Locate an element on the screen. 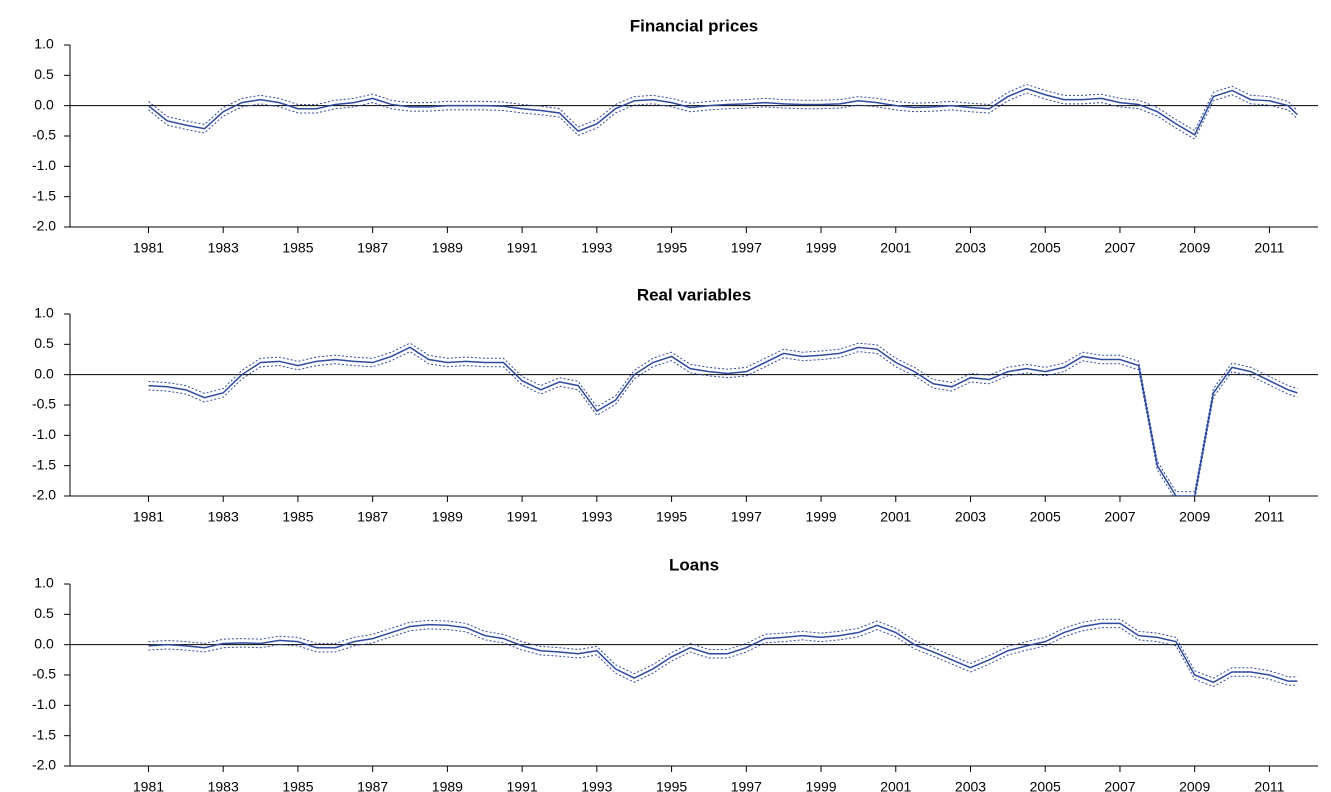 The width and height of the screenshot is (1331, 792). chart-title: Real variables is located at coordinates (694, 294).